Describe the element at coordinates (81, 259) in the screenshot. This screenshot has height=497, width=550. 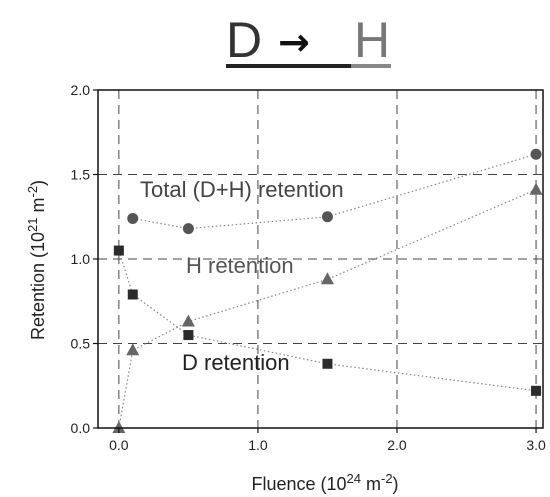
I see `y-tick-label: 1.0` at that location.